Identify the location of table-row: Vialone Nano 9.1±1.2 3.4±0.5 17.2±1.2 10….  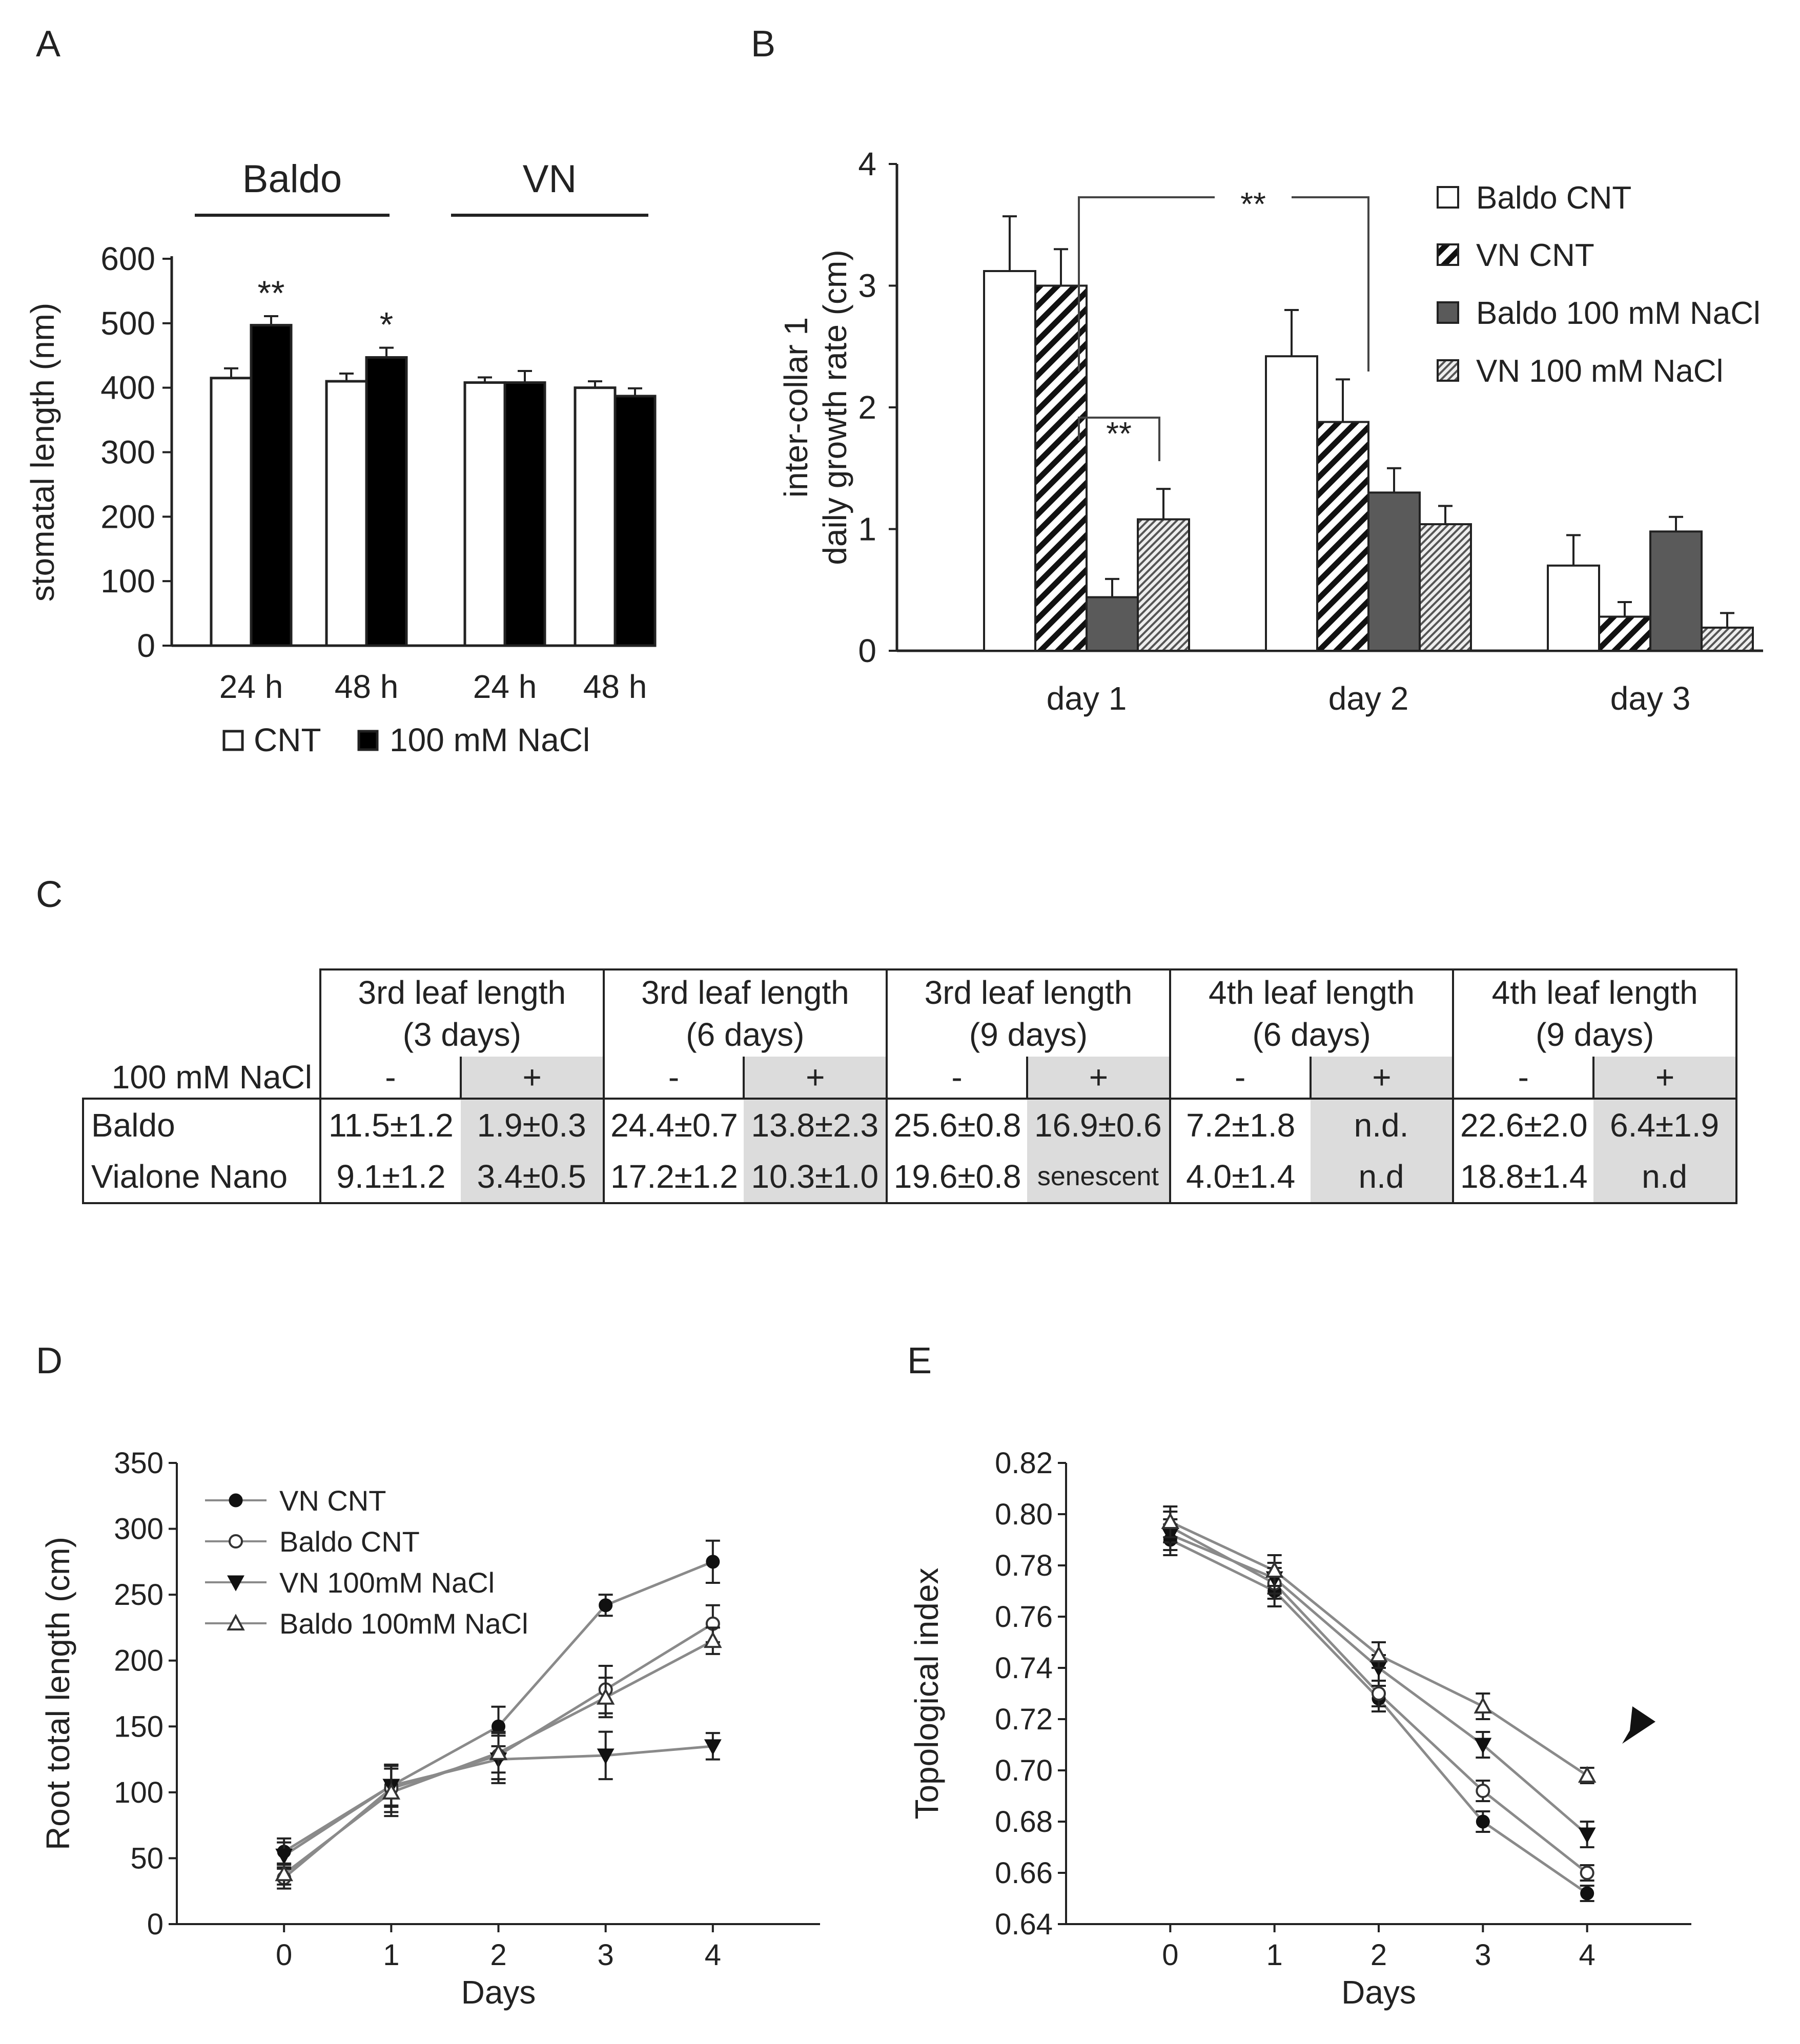
(909, 1177).